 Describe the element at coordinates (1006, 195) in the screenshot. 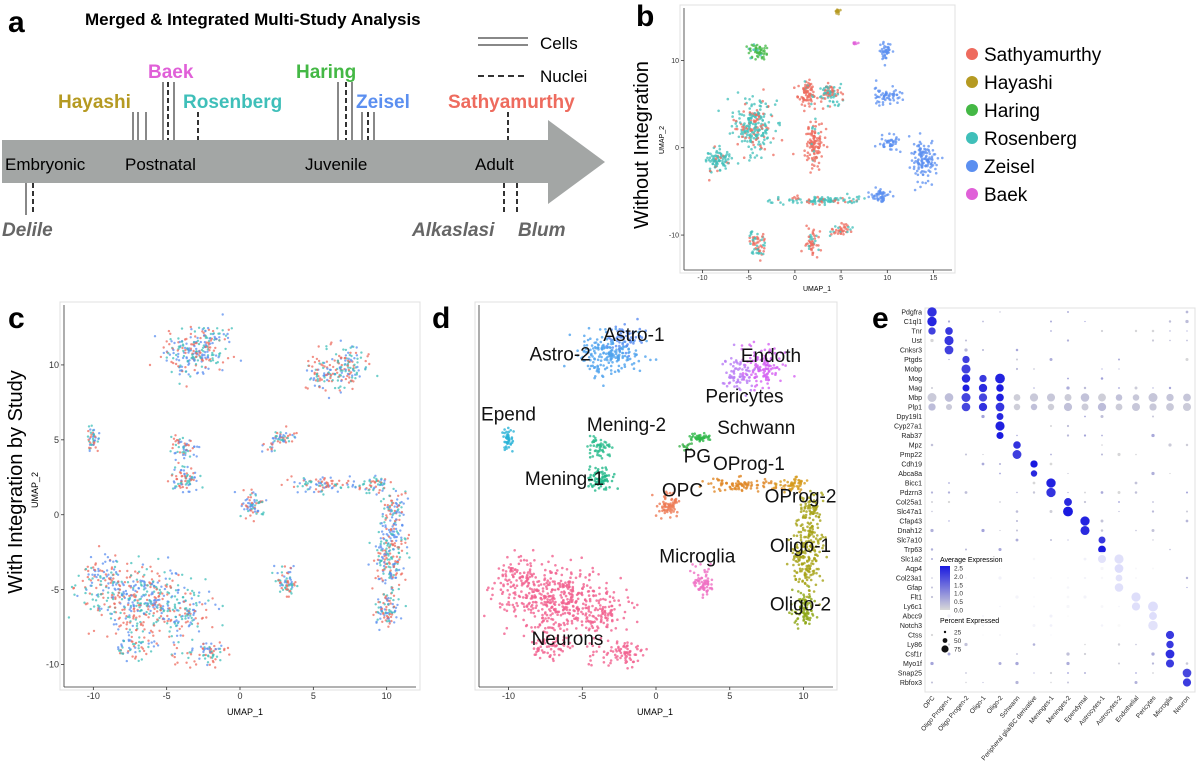

I see `legend-label-baek: Baek` at that location.